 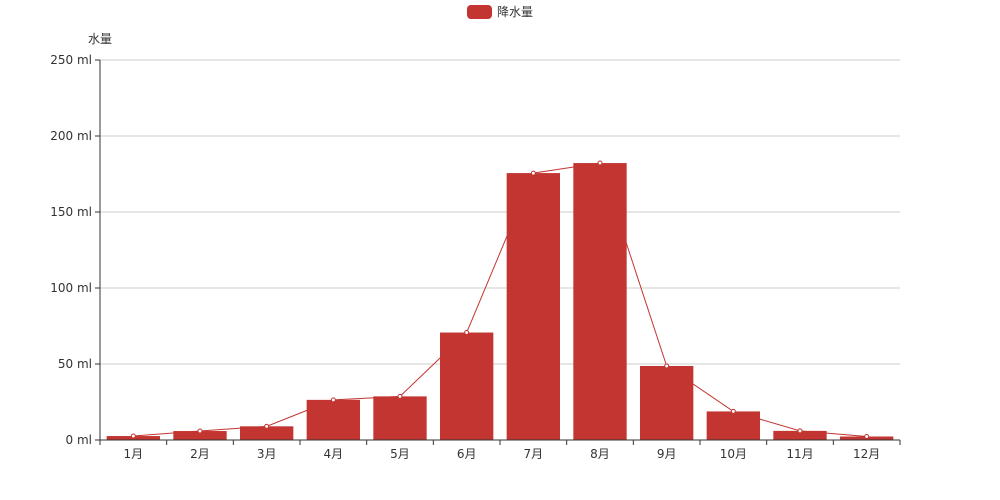 I want to click on x-tick-label-11: 11月, so click(x=799, y=454).